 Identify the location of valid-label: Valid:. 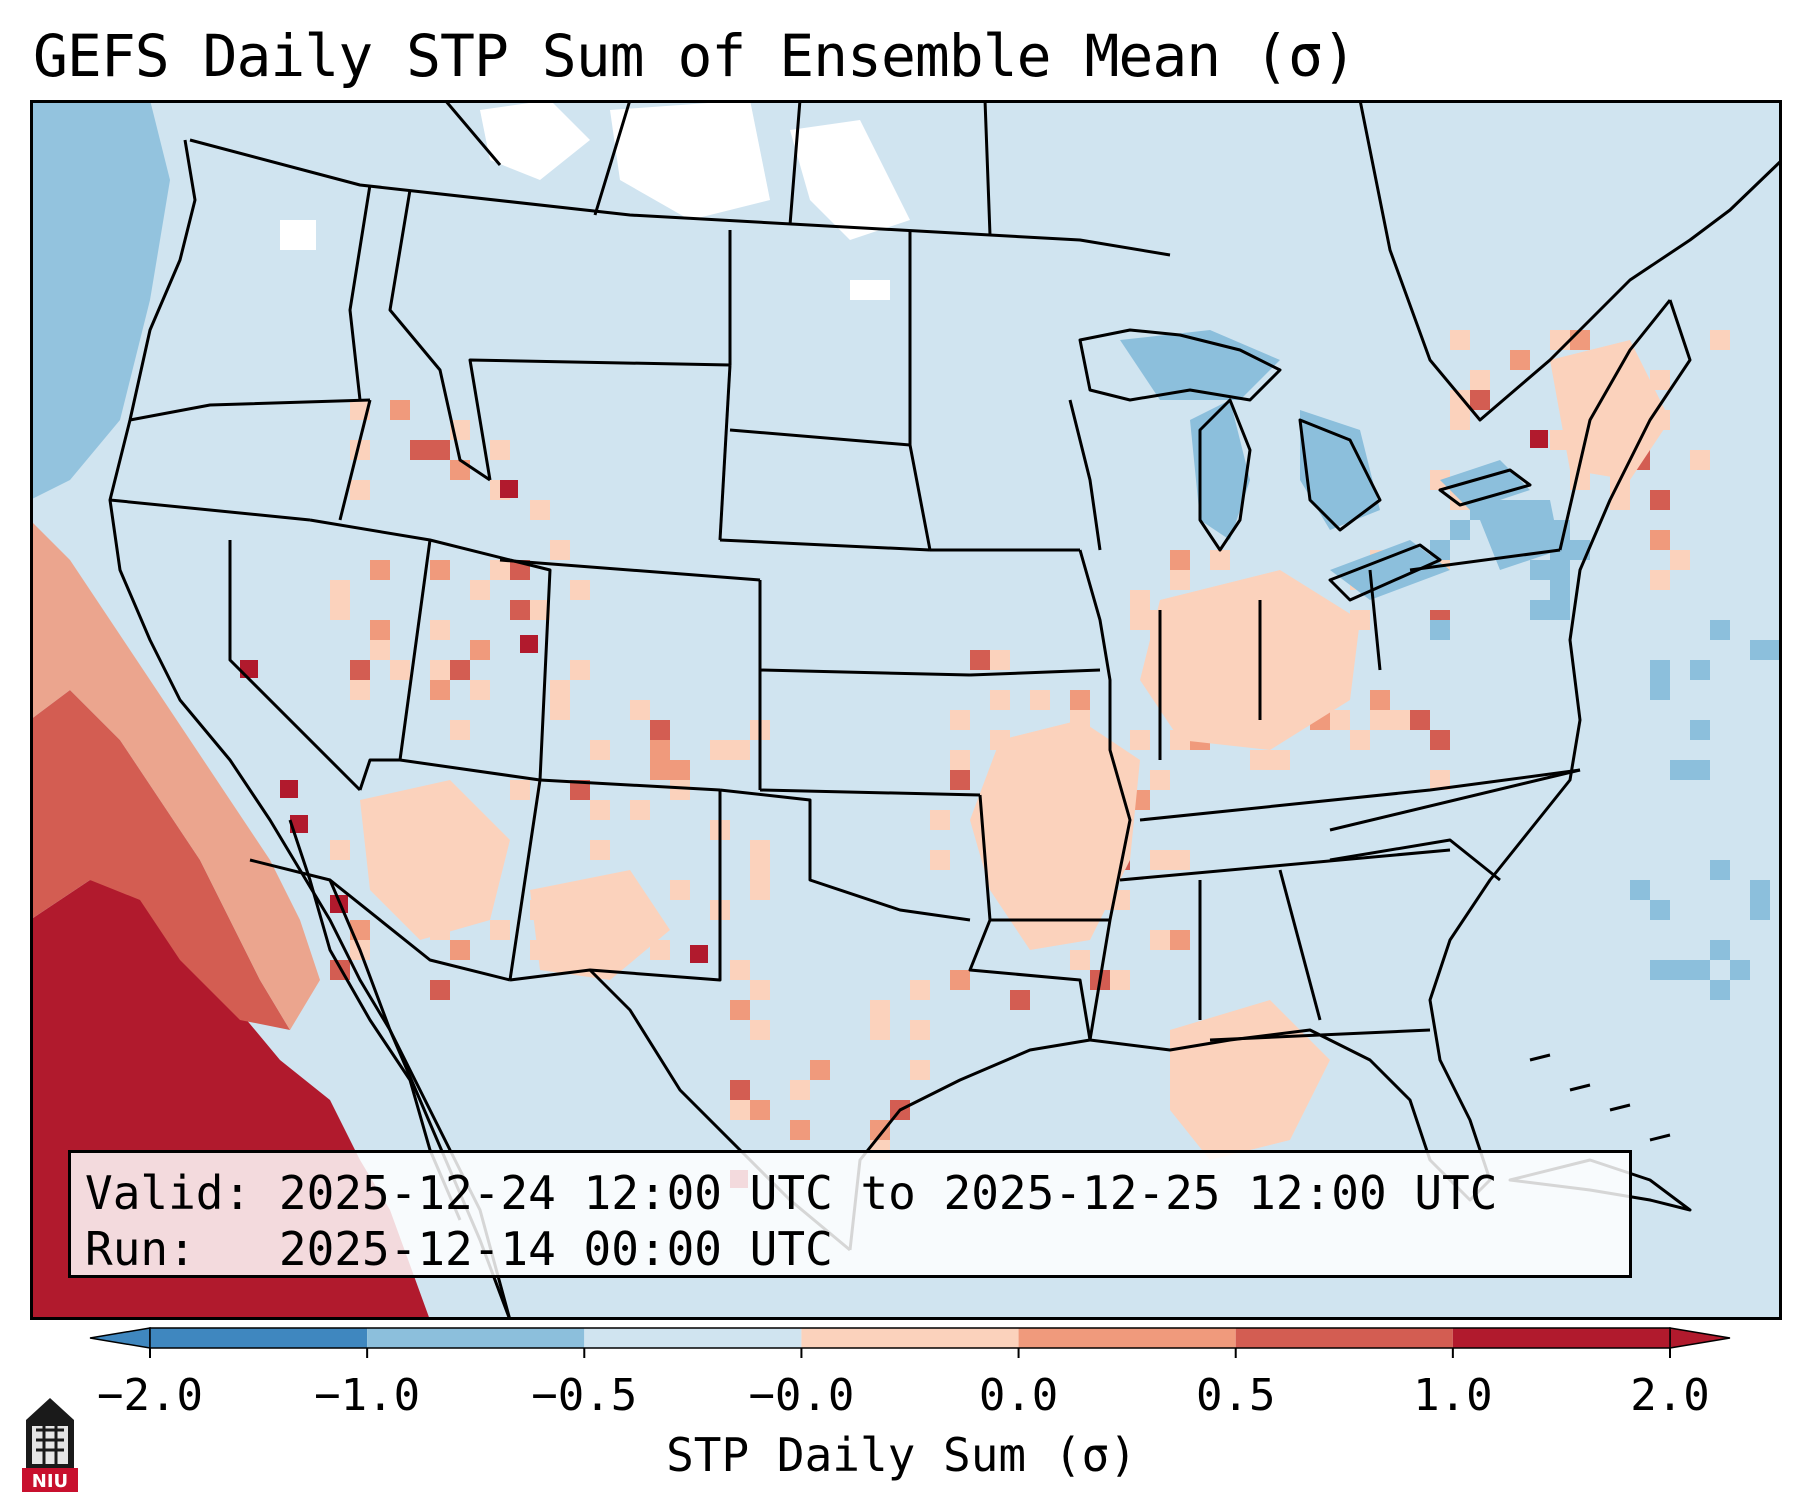
(168, 1193).